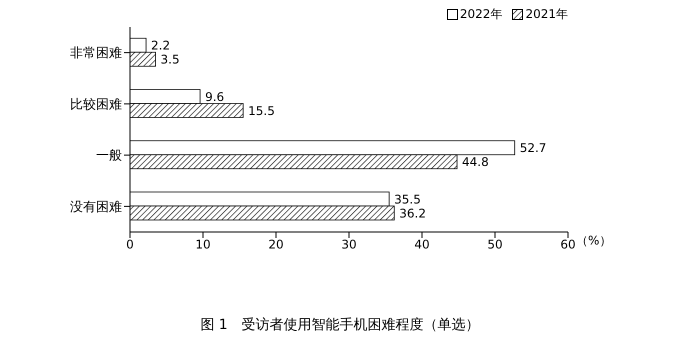 This screenshot has width=680, height=348. I want to click on legend-label: 2021年, so click(546, 14).